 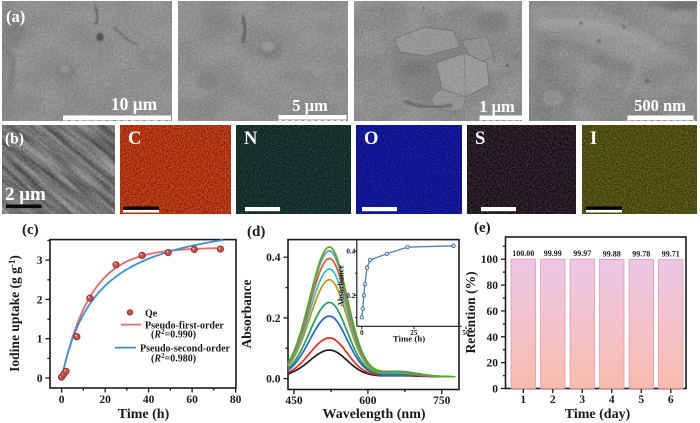 What do you see at coordinates (582, 253) in the screenshot?
I see `svg-text: 99.97` at bounding box center [582, 253].